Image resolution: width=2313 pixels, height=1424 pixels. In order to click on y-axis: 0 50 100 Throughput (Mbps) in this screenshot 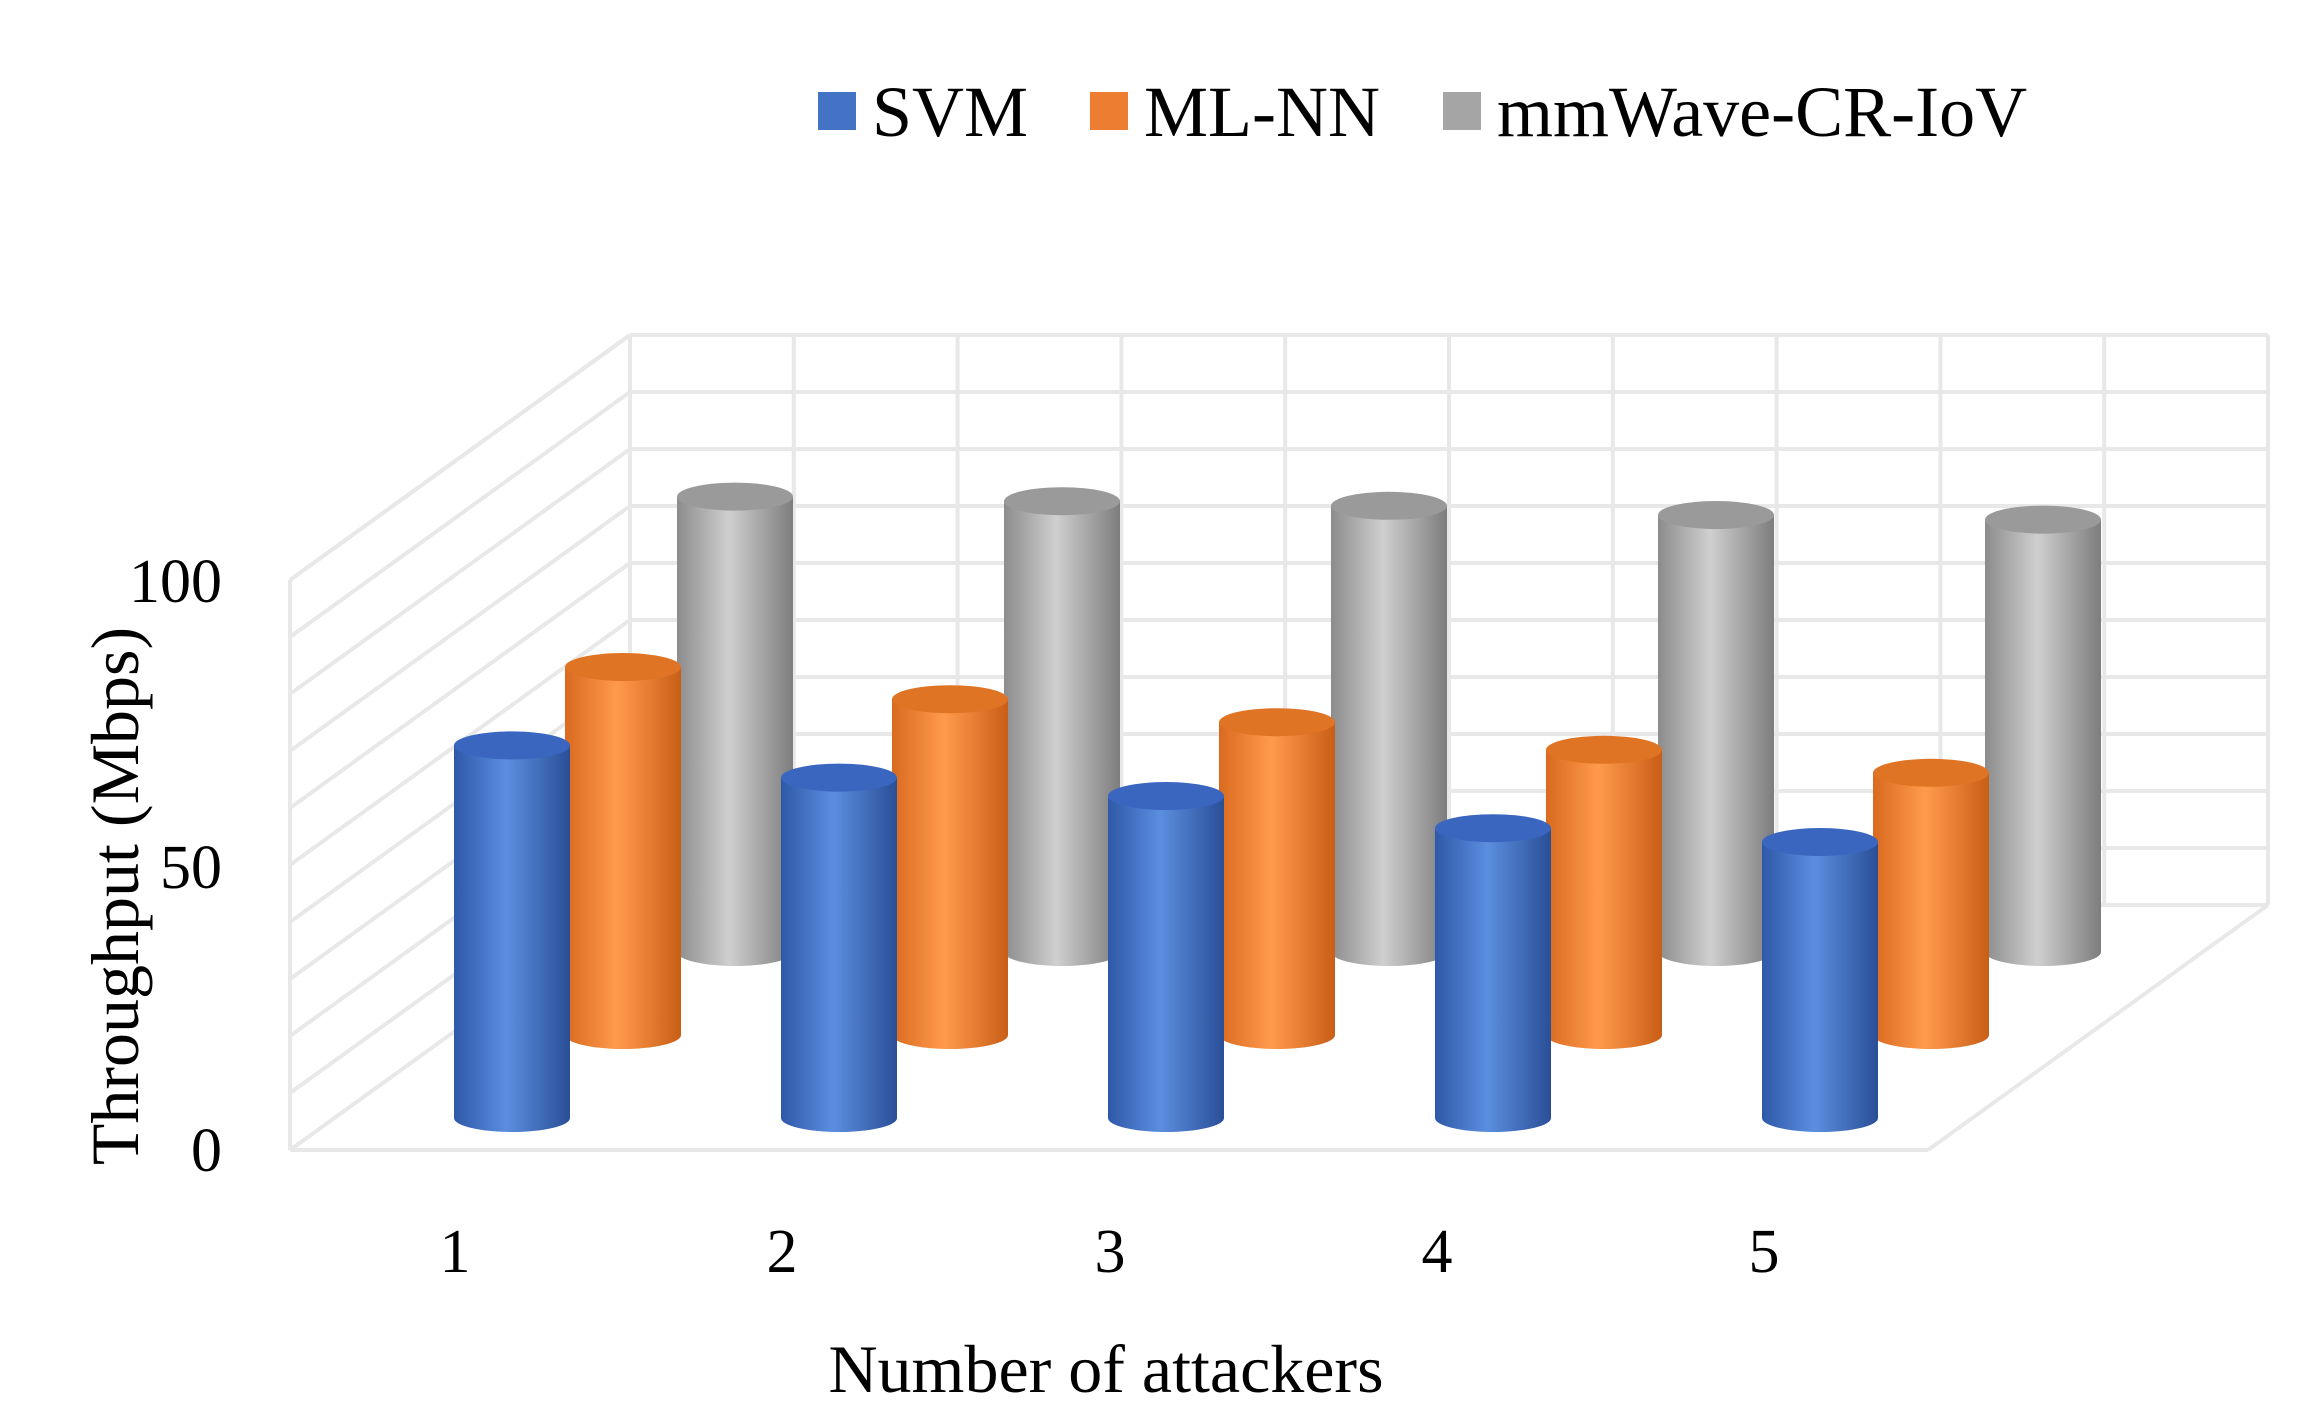, I will do `click(149, 866)`.